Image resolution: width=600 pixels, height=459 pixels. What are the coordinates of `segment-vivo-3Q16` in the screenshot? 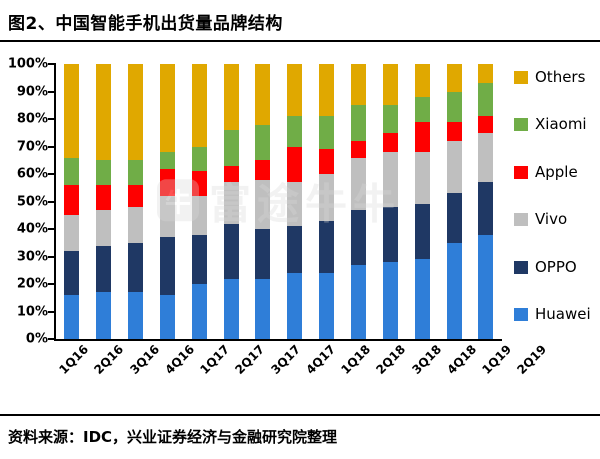 It's located at (136, 225).